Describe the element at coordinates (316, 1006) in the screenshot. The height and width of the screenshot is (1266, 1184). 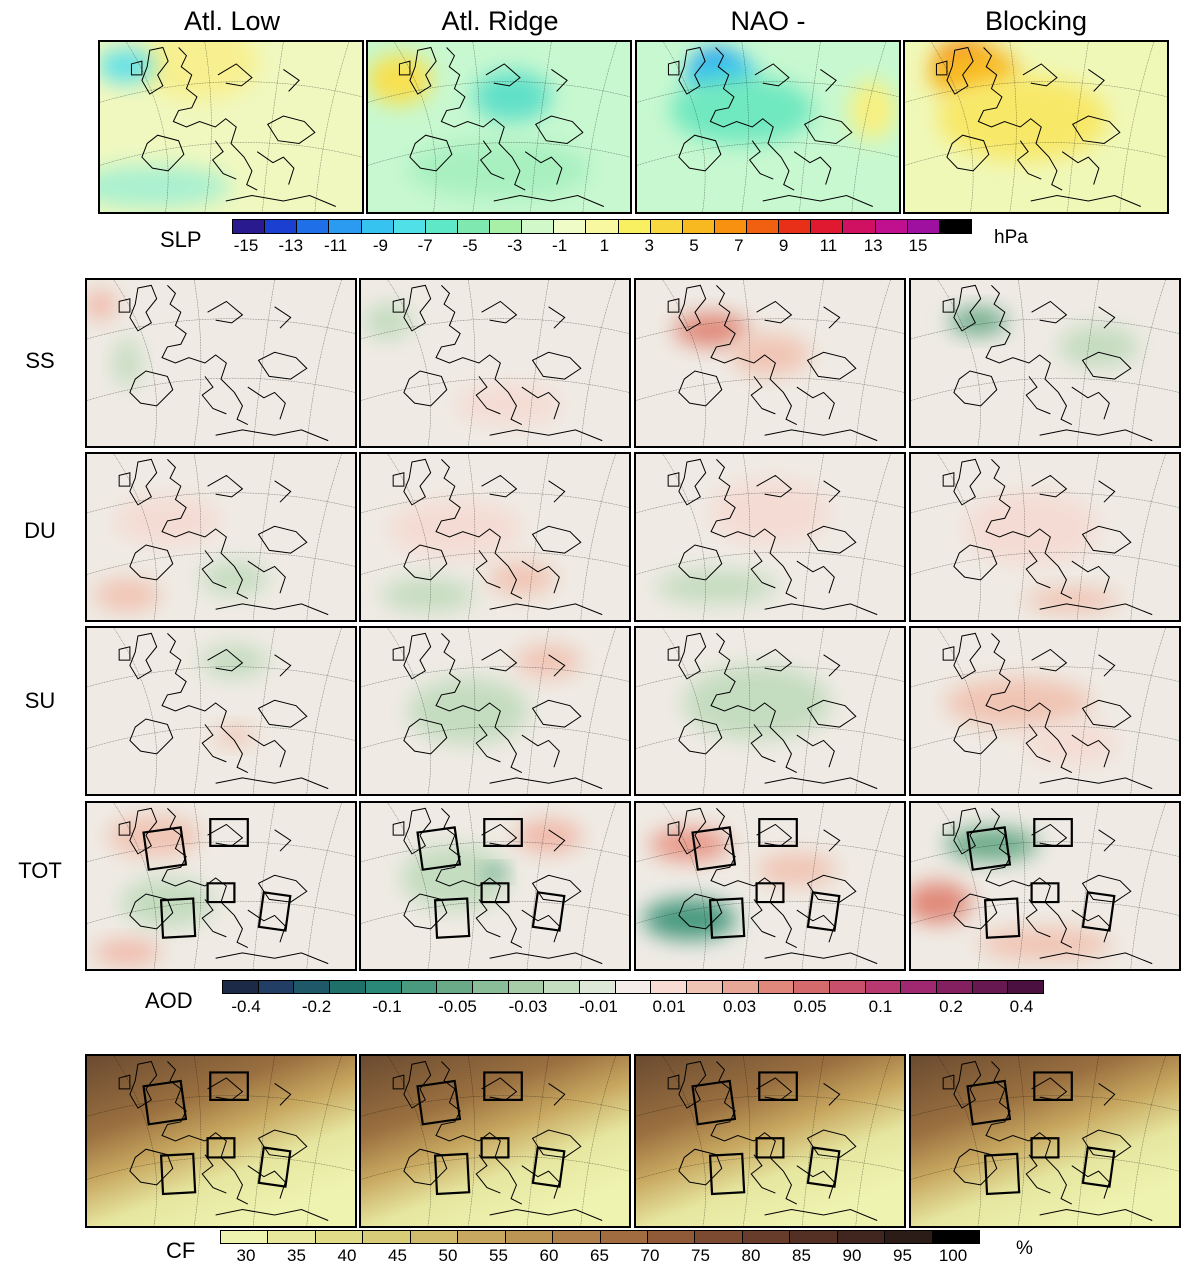
I see `colorbar-tick-label: -0.2` at that location.